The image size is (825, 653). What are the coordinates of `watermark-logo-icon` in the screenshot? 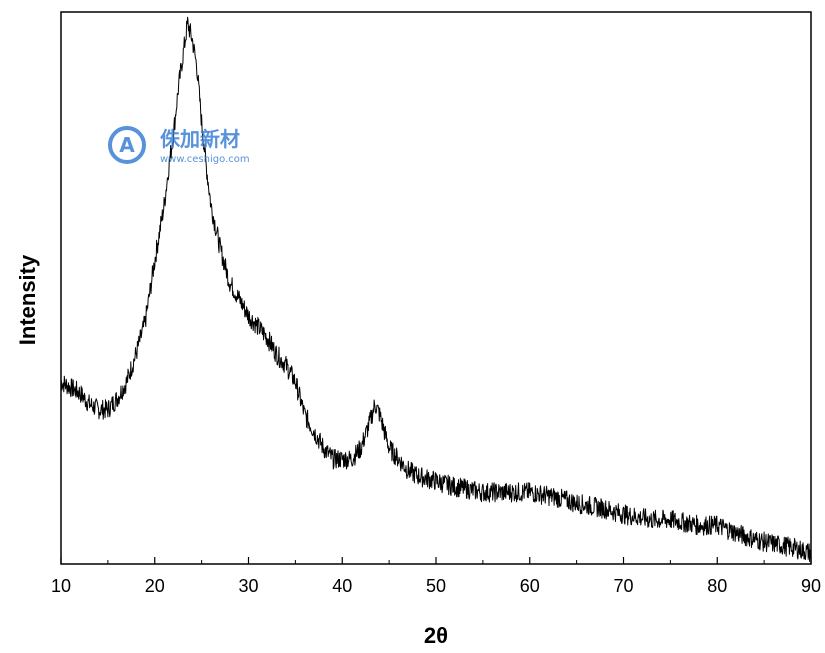 It's located at (127, 145).